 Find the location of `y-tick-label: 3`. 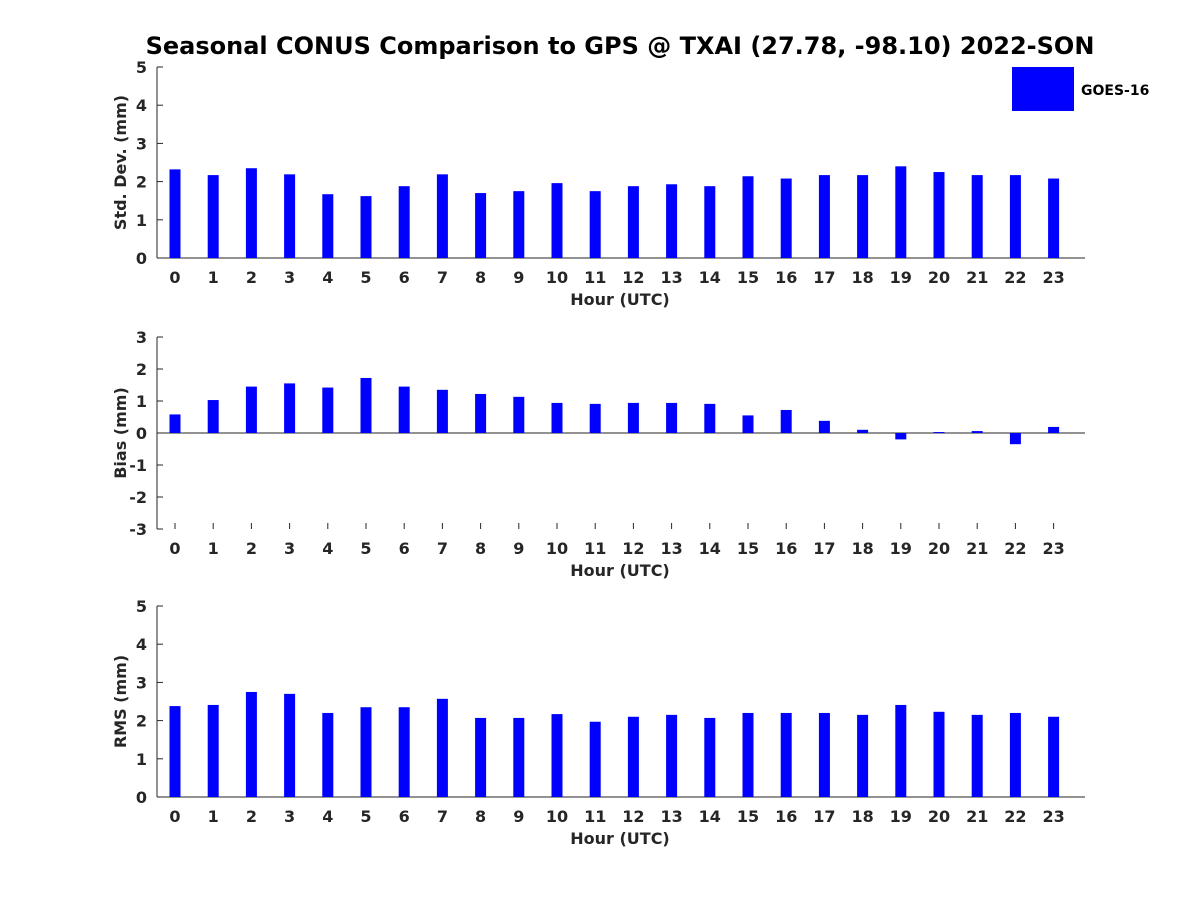

y-tick-label: 3 is located at coordinates (141, 682).